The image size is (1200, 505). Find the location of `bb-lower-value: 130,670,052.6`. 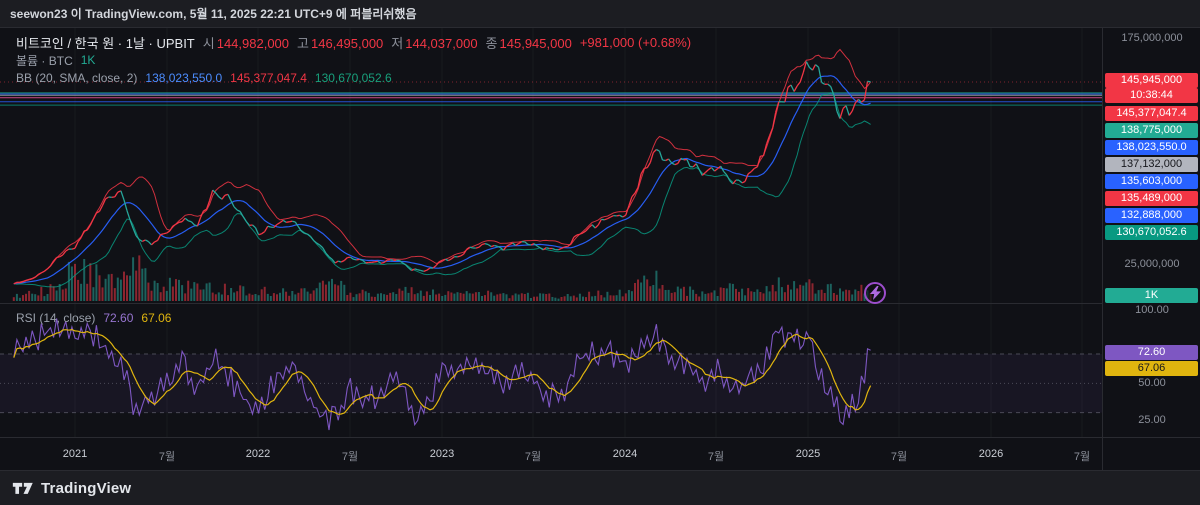

bb-lower-value: 130,670,052.6 is located at coordinates (353, 78).